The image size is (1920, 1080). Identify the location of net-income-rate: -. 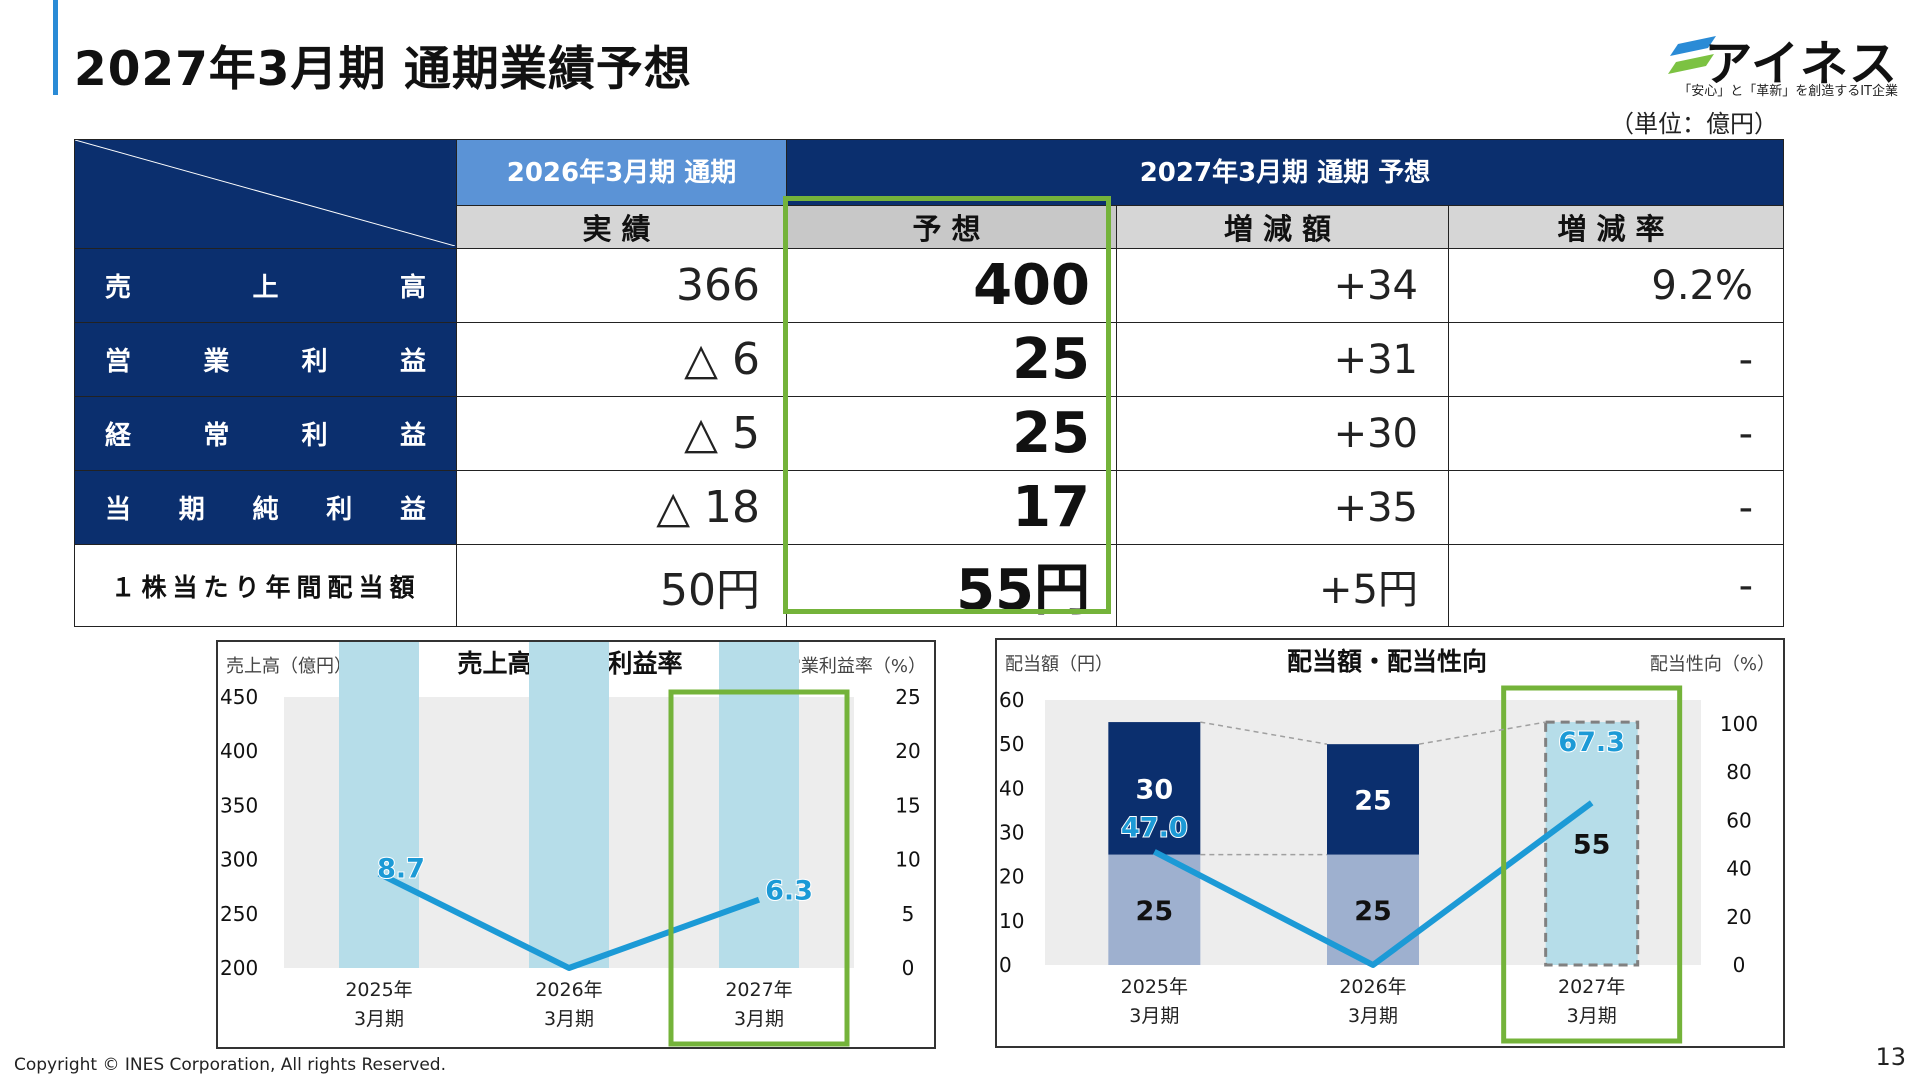
(1616, 507).